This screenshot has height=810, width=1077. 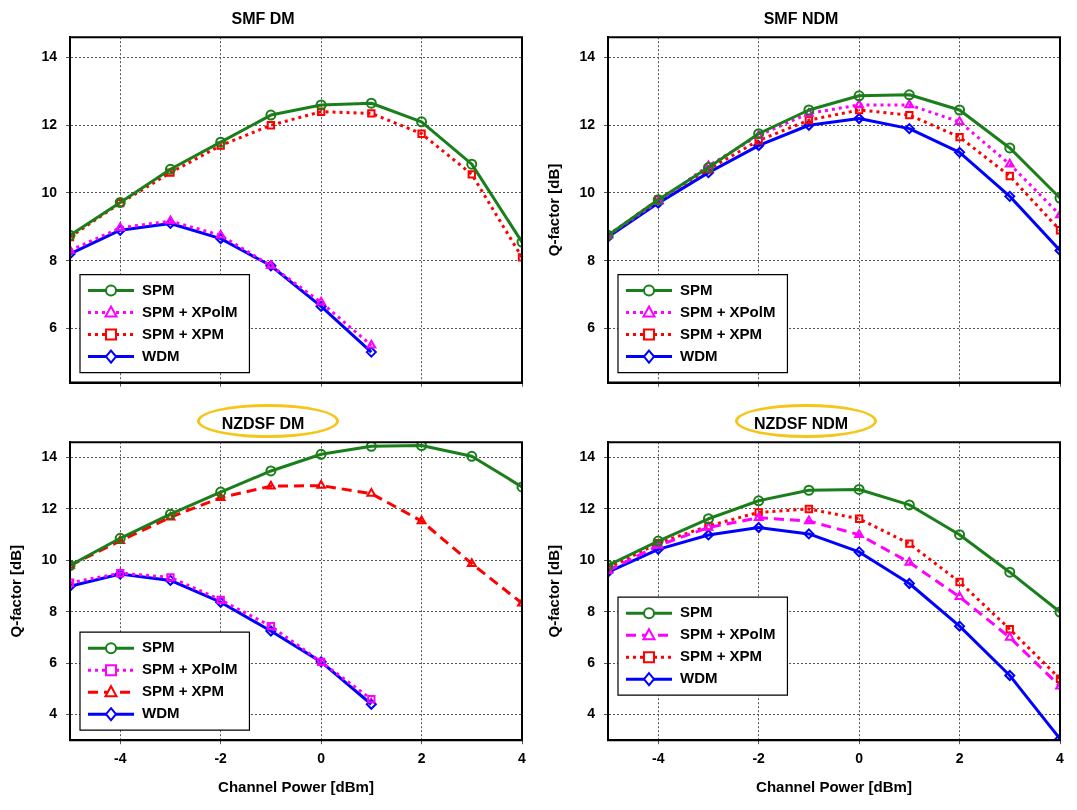 What do you see at coordinates (263, 424) in the screenshot?
I see `chart-title: NZDSF DM` at bounding box center [263, 424].